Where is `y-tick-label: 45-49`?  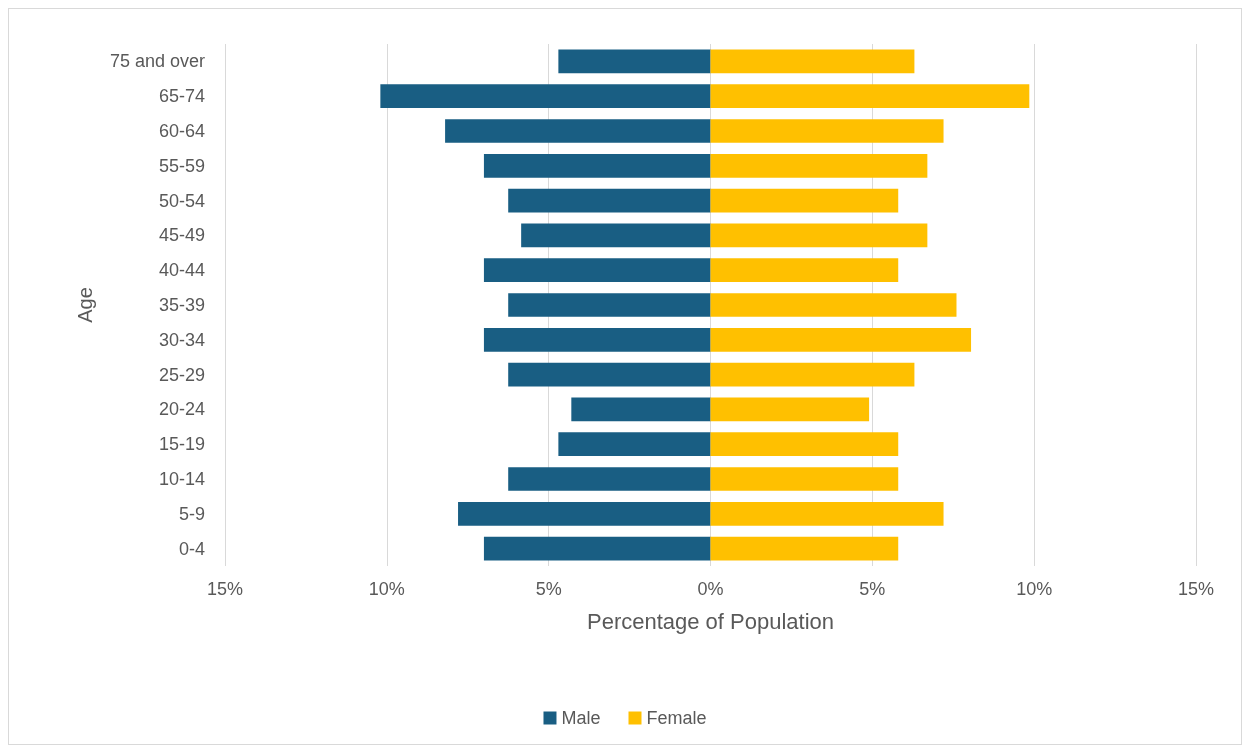
y-tick-label: 45-49 is located at coordinates (181, 235).